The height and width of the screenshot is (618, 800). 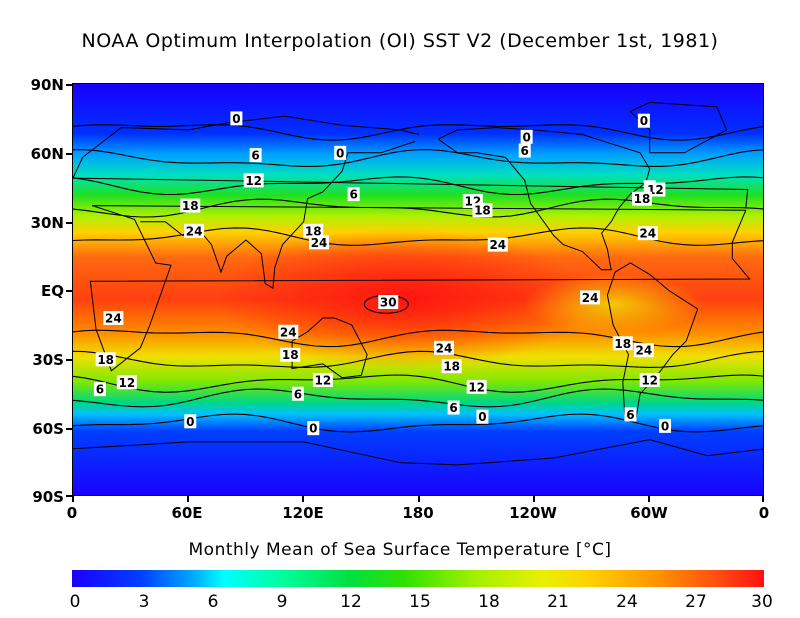 What do you see at coordinates (649, 513) in the screenshot?
I see `x-label-60w: 60W` at bounding box center [649, 513].